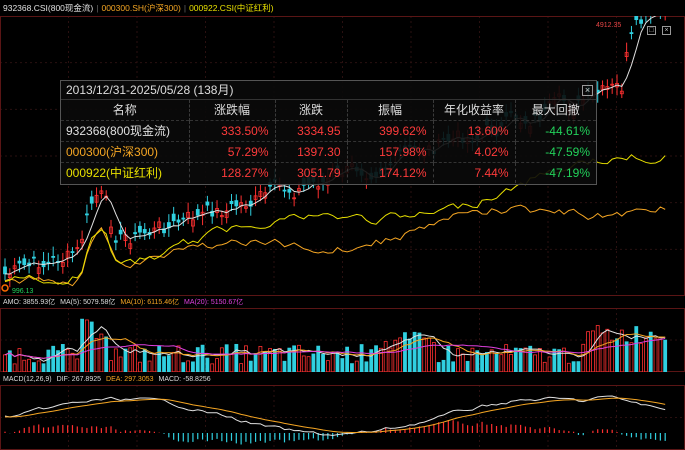  I want to click on volume-panel, so click(342, 340).